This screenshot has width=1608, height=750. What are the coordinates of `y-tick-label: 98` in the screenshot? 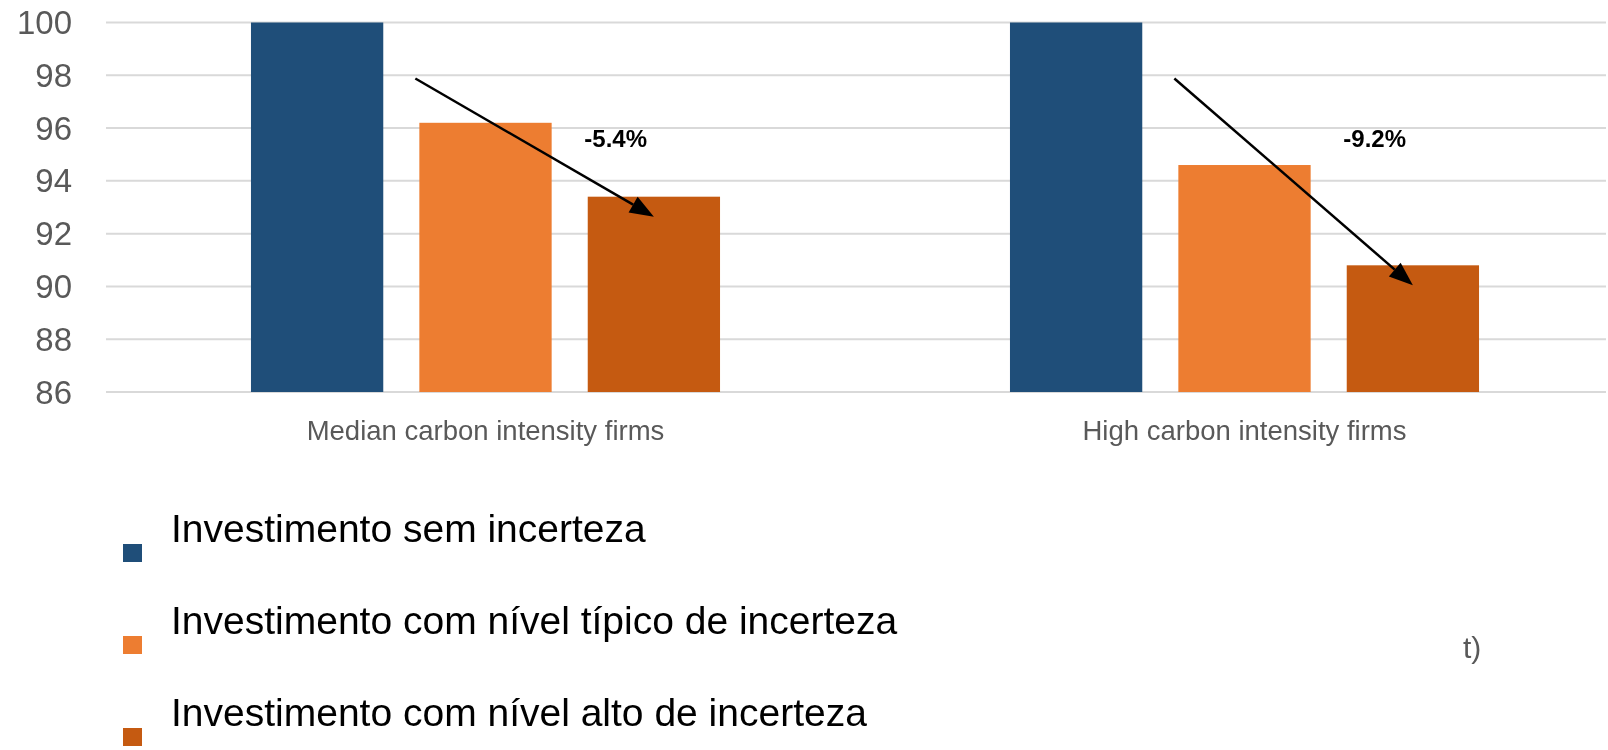 It's located at (53, 75).